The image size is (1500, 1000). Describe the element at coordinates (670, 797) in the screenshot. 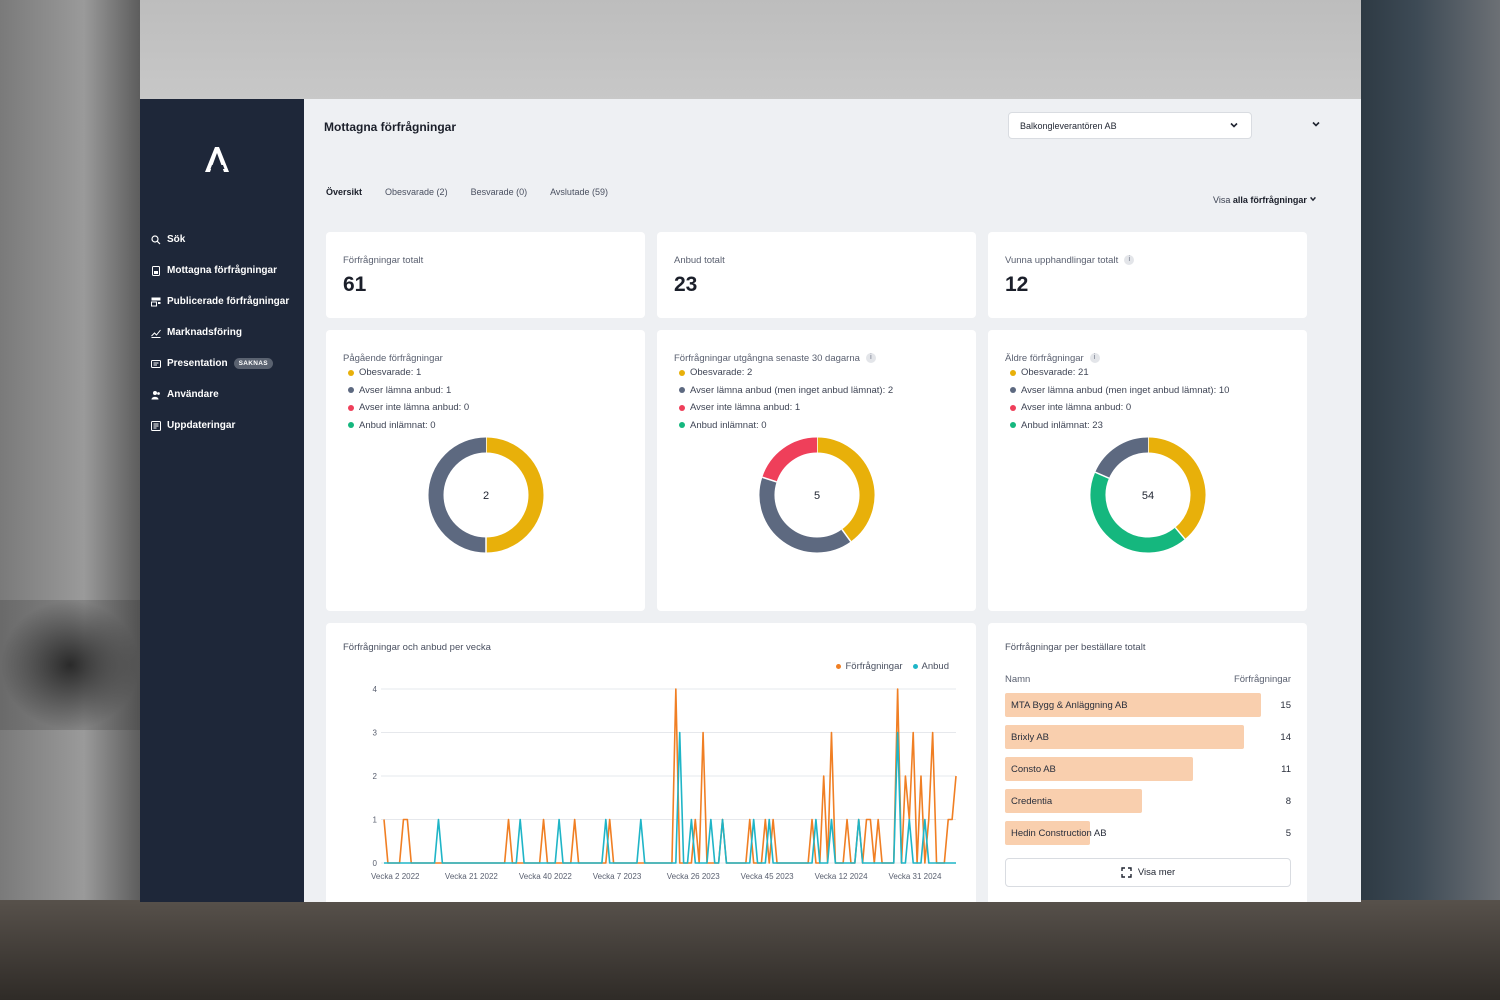

I see `series-line-anbud` at that location.